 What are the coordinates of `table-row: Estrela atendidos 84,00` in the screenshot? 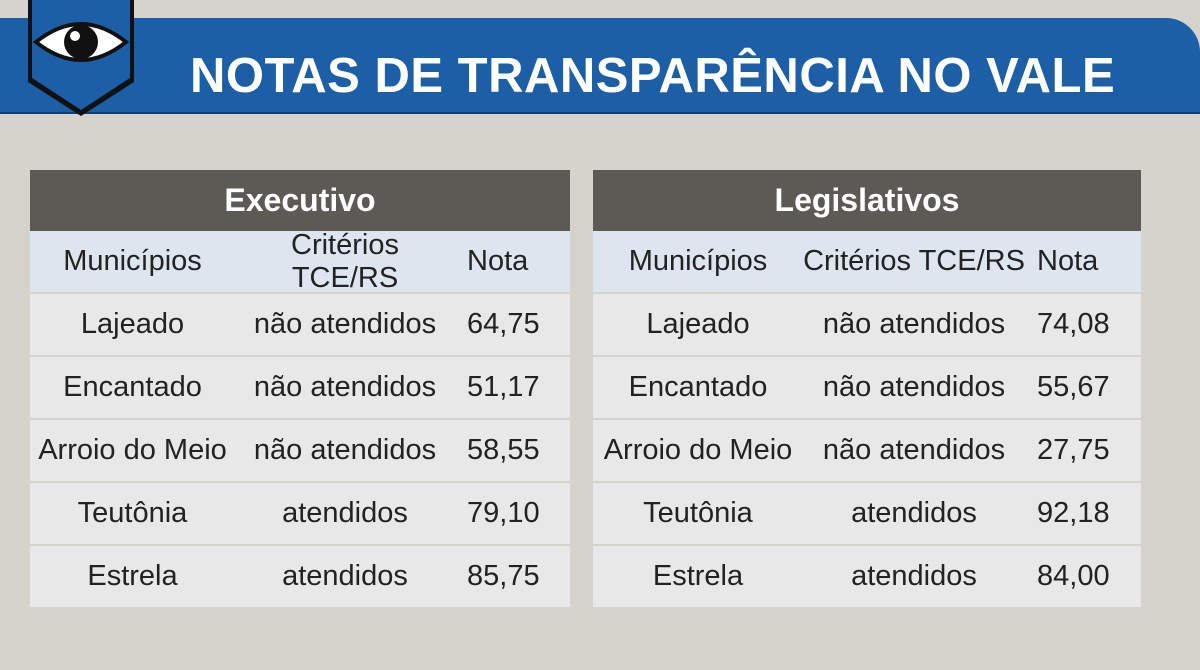 It's located at (867, 576).